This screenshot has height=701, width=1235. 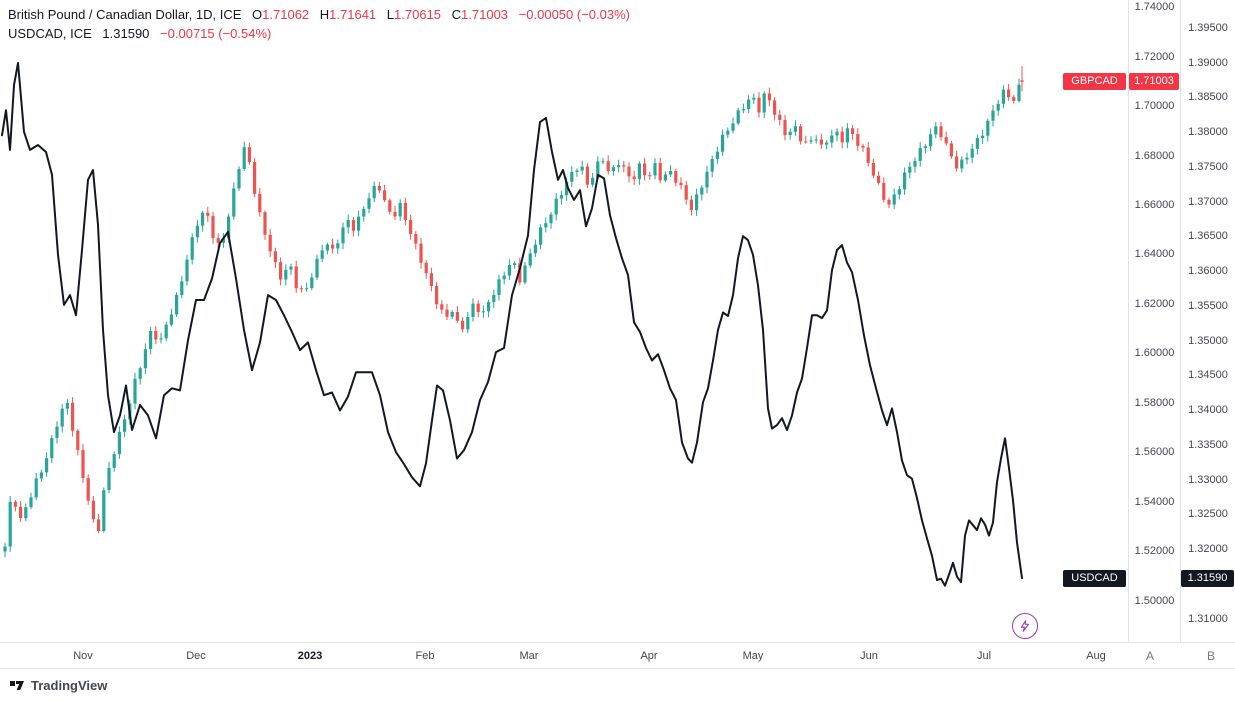 I want to click on usdcad-price-label: USDCAD, so click(x=1094, y=578).